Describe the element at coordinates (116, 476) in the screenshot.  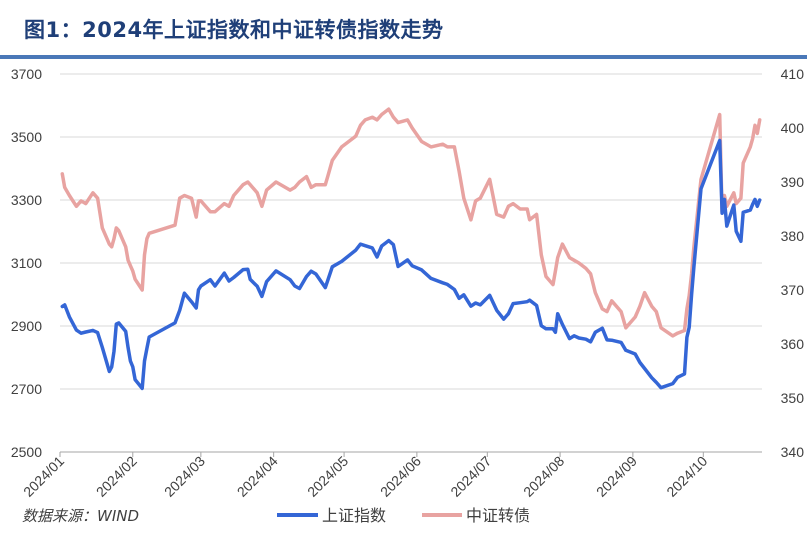
I see `x-tick-label: 2024/02` at that location.